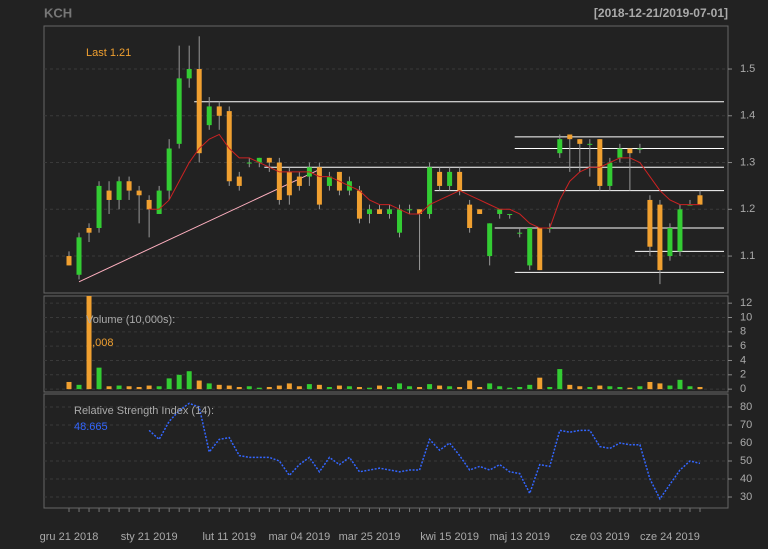 The image size is (768, 549). Describe the element at coordinates (747, 162) in the screenshot. I see `y-tick-label: 1.3` at that location.